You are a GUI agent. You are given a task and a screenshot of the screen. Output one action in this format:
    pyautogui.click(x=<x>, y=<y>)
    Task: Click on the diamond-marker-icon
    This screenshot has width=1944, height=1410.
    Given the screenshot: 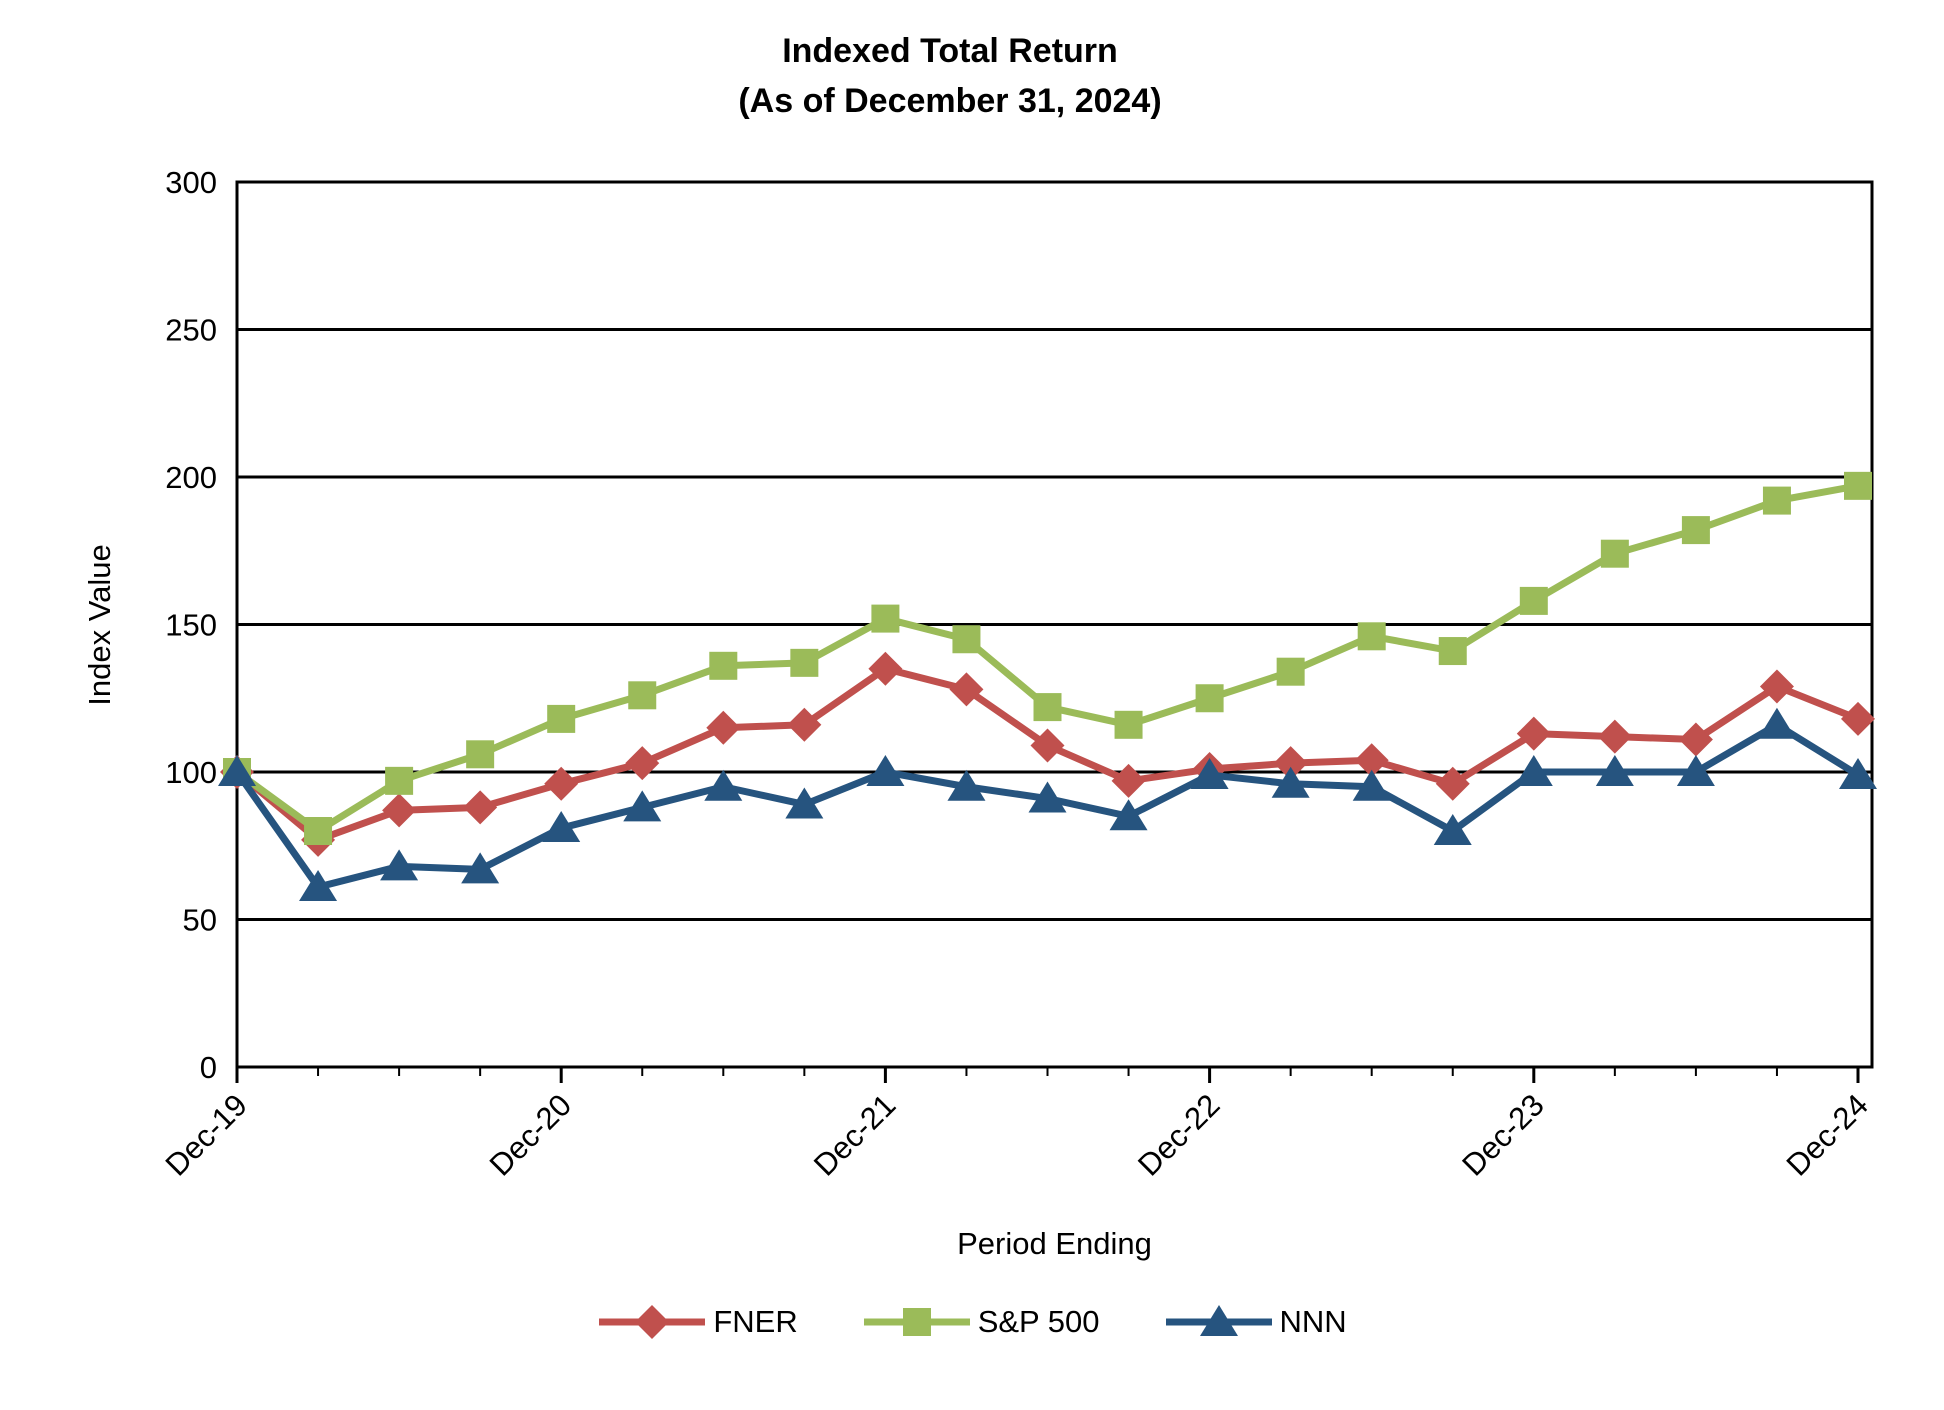 What is the action you would take?
    pyautogui.click(x=652, y=1322)
    